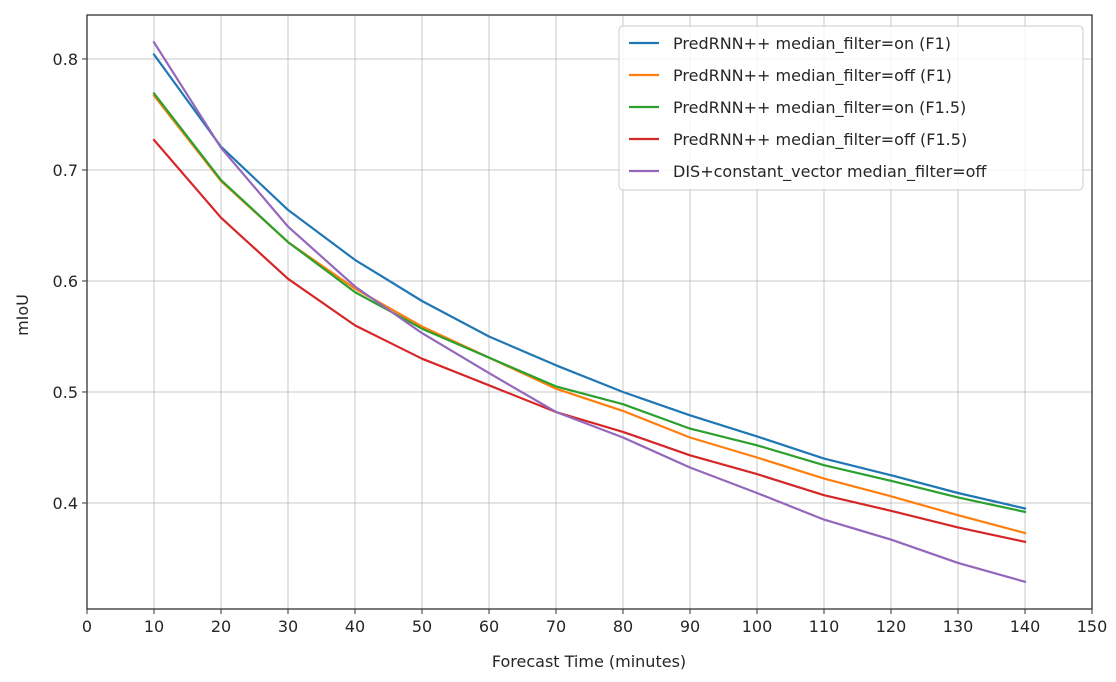  What do you see at coordinates (288, 626) in the screenshot?
I see `x-tick-label: 30` at bounding box center [288, 626].